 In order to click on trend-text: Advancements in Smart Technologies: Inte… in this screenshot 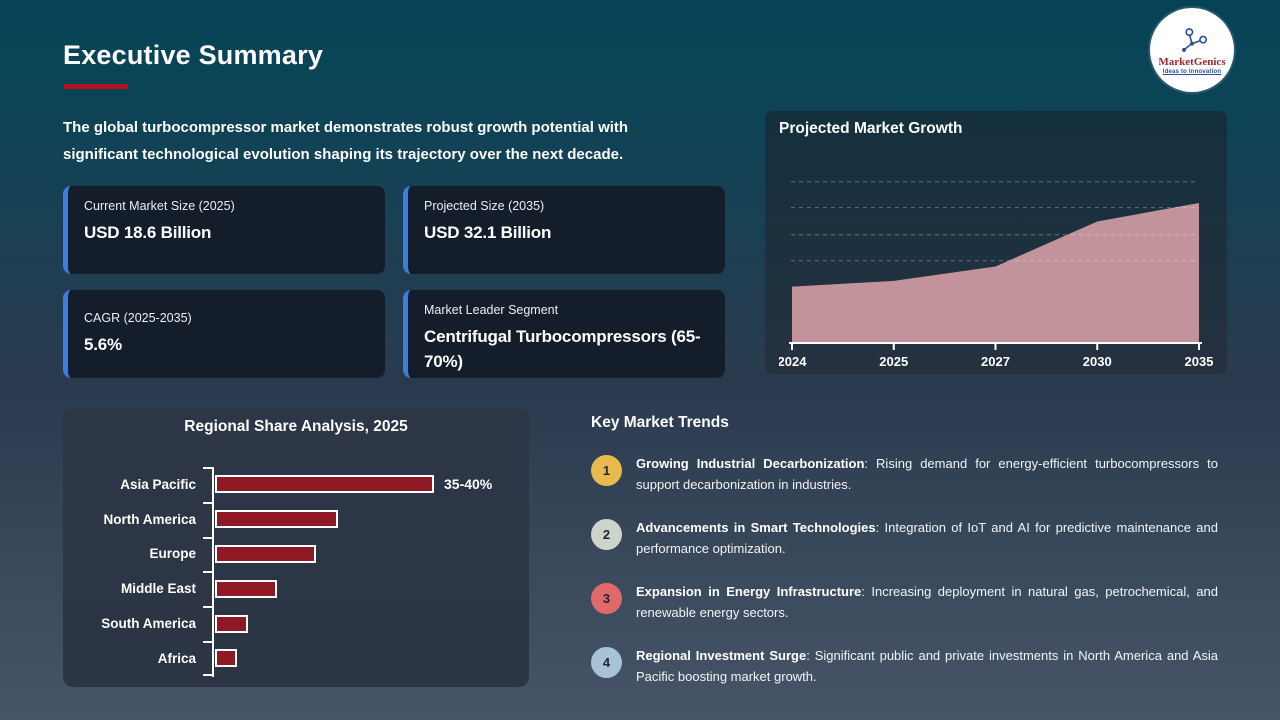, I will do `click(927, 538)`.